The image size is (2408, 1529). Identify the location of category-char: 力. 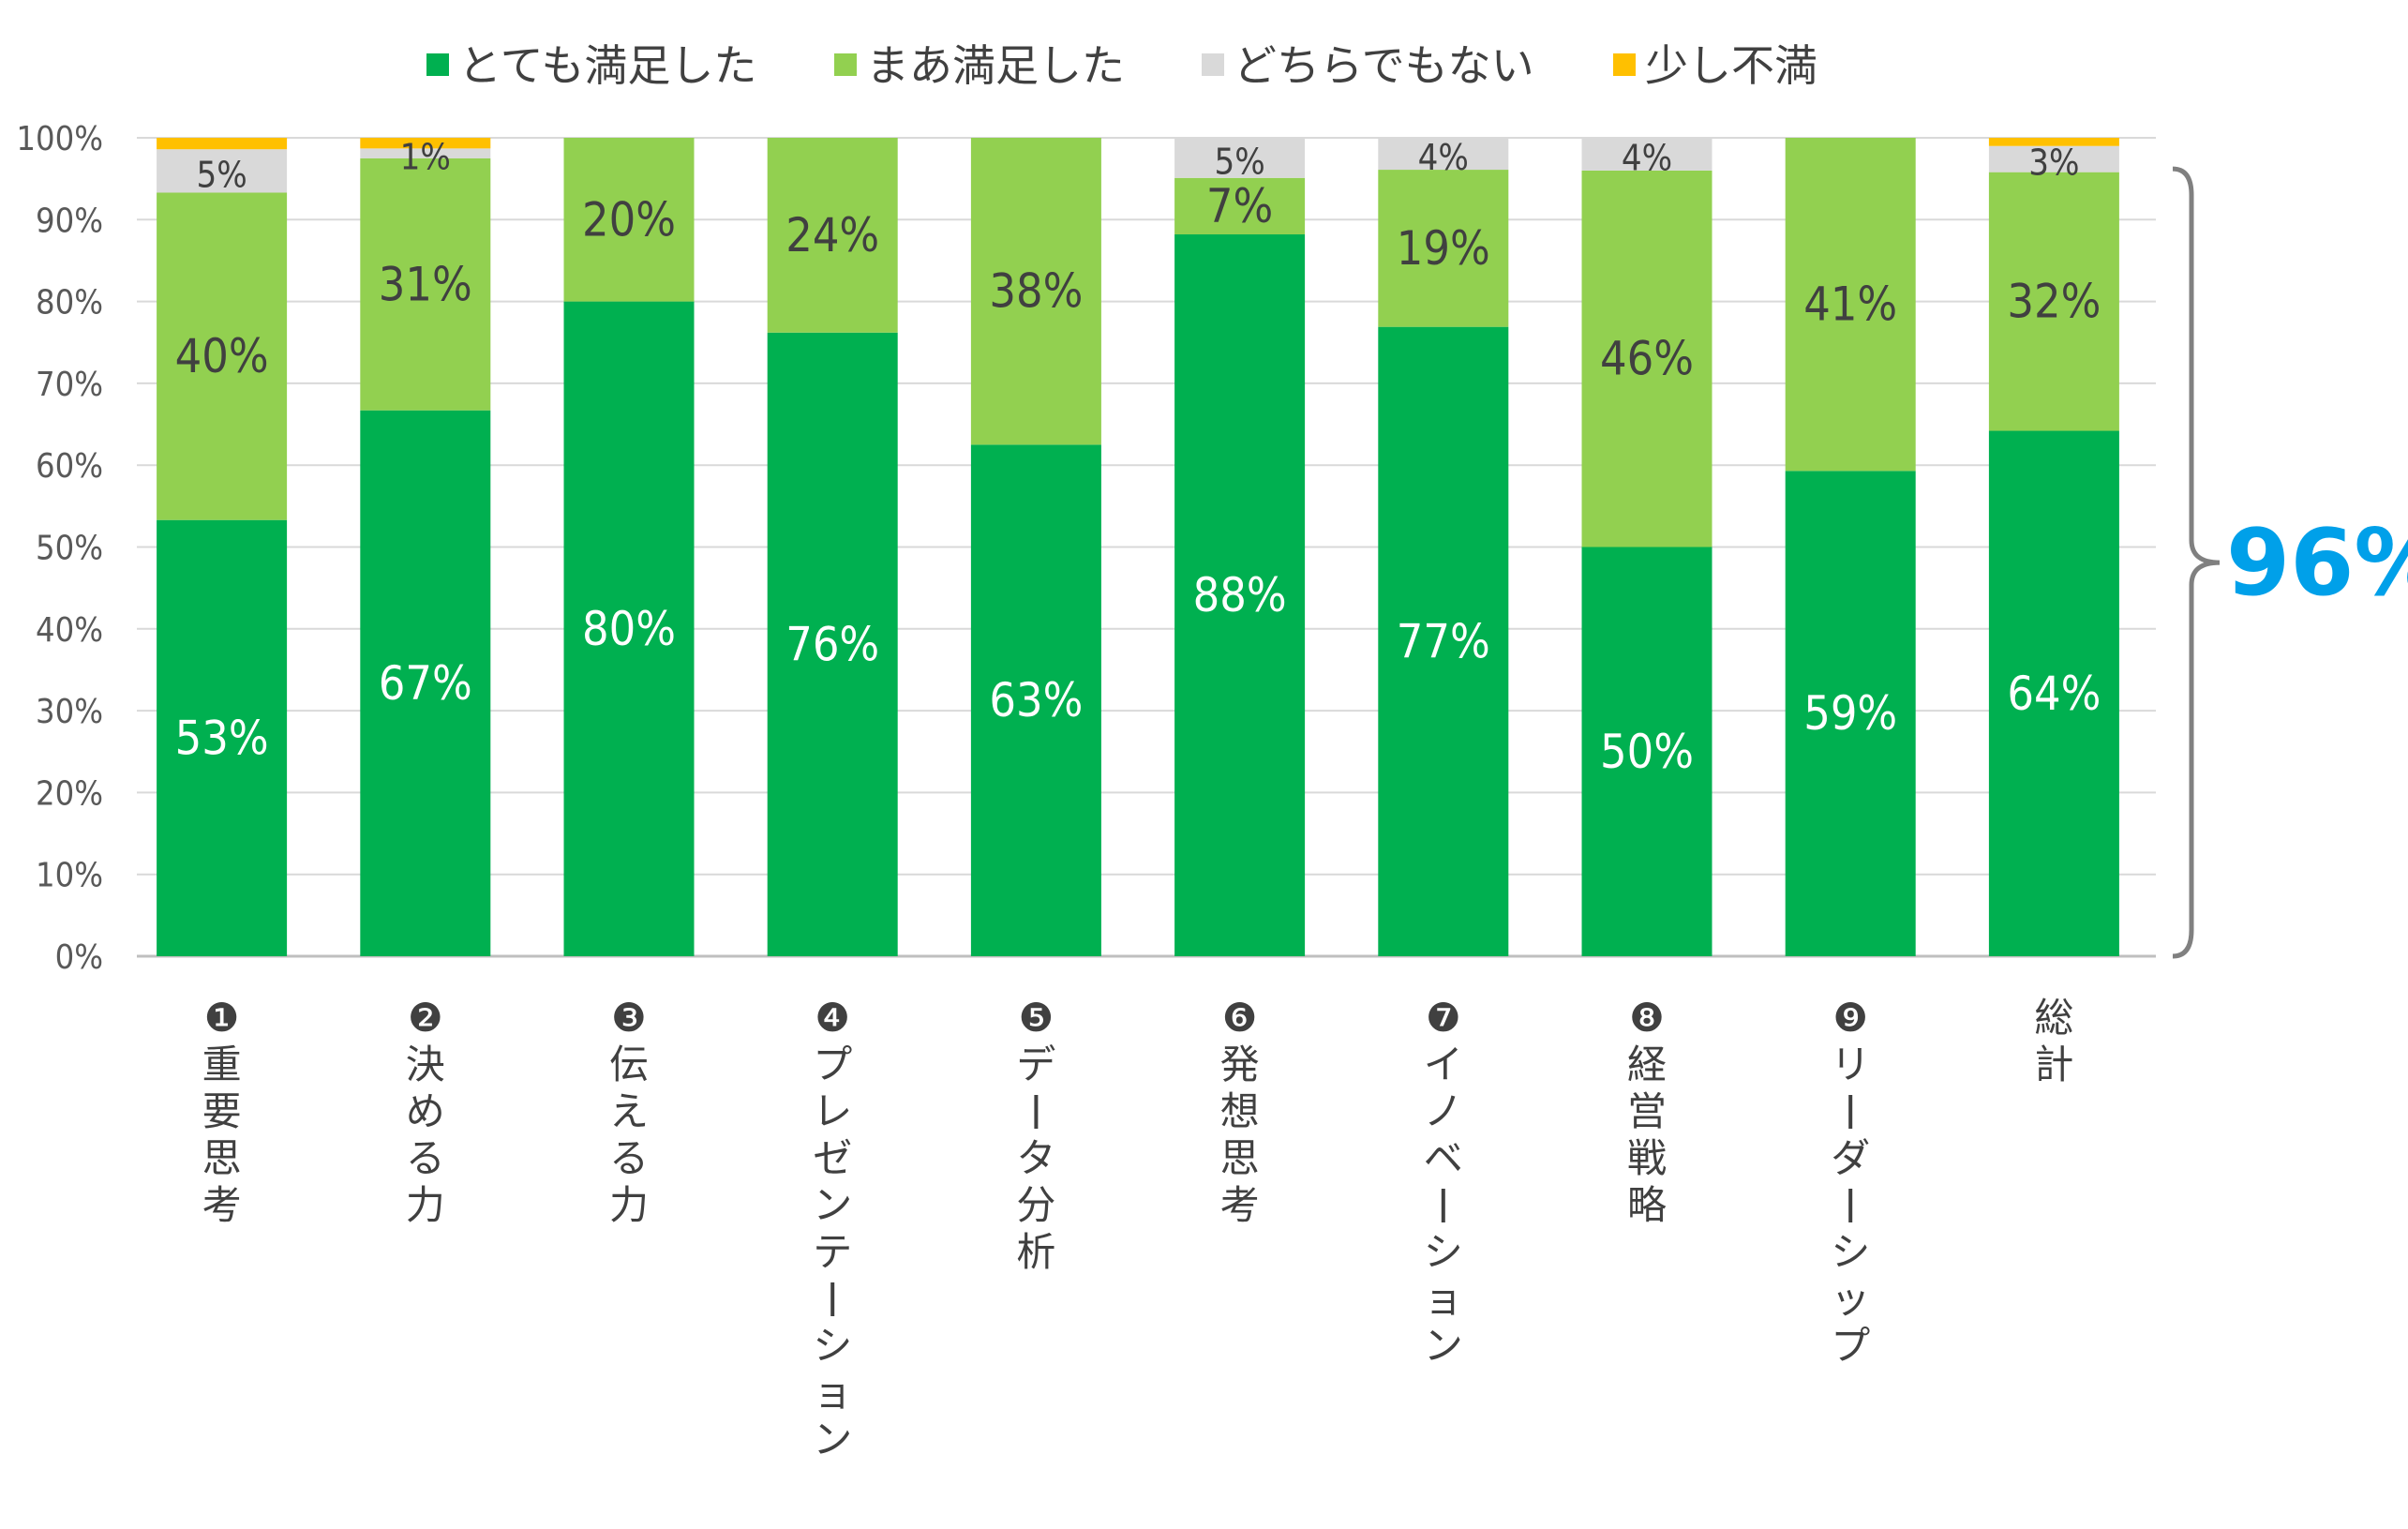
(425, 1205).